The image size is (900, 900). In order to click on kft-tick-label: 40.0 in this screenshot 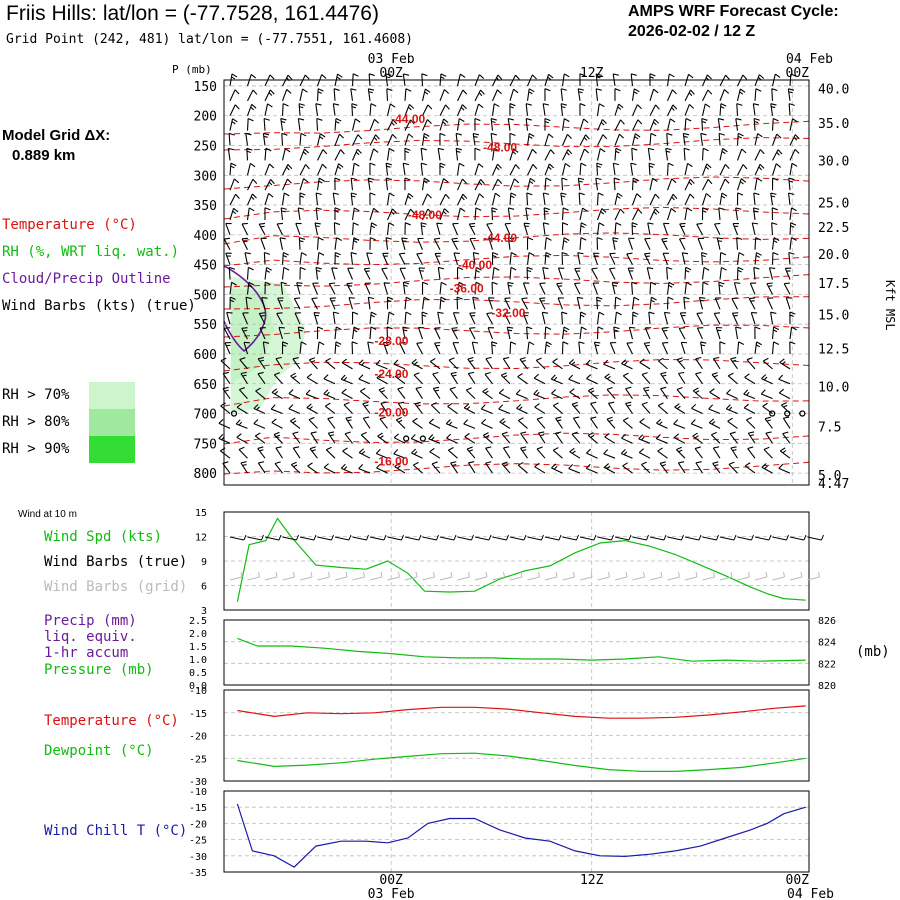, I will do `click(833, 89)`.